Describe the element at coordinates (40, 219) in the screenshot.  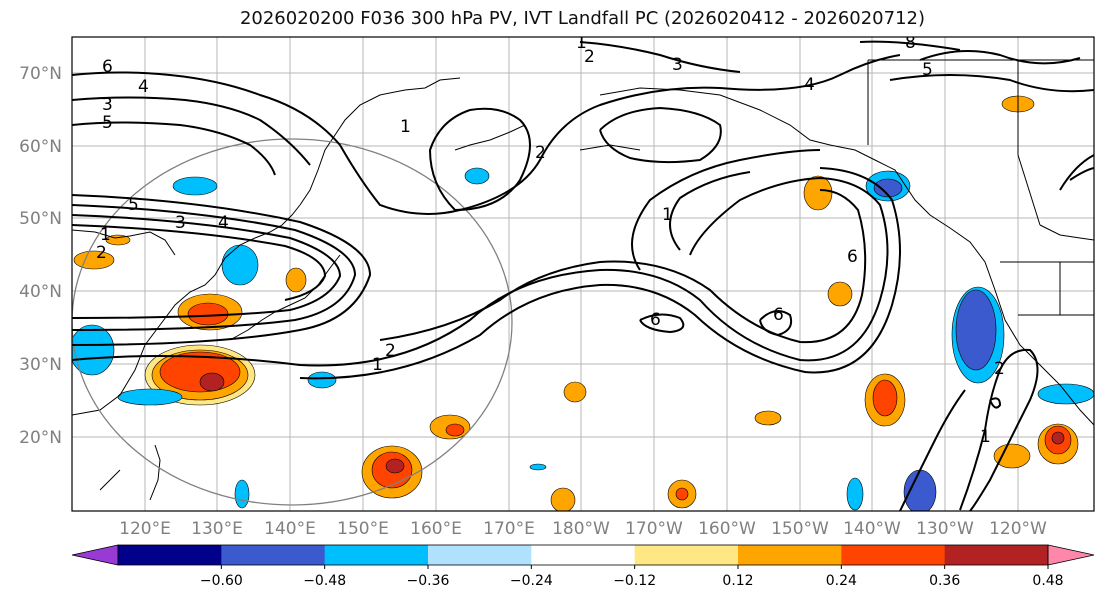
I see `lat-tick-label: 50°N` at that location.